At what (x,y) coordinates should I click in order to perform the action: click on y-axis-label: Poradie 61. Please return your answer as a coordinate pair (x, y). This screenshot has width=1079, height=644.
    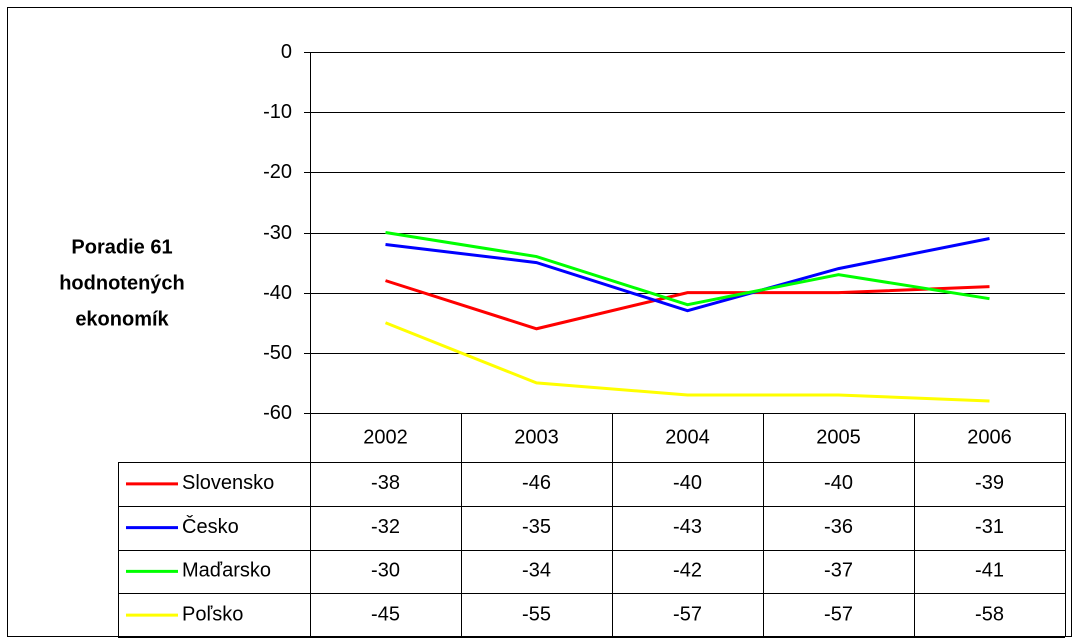
    Looking at the image, I should click on (121, 247).